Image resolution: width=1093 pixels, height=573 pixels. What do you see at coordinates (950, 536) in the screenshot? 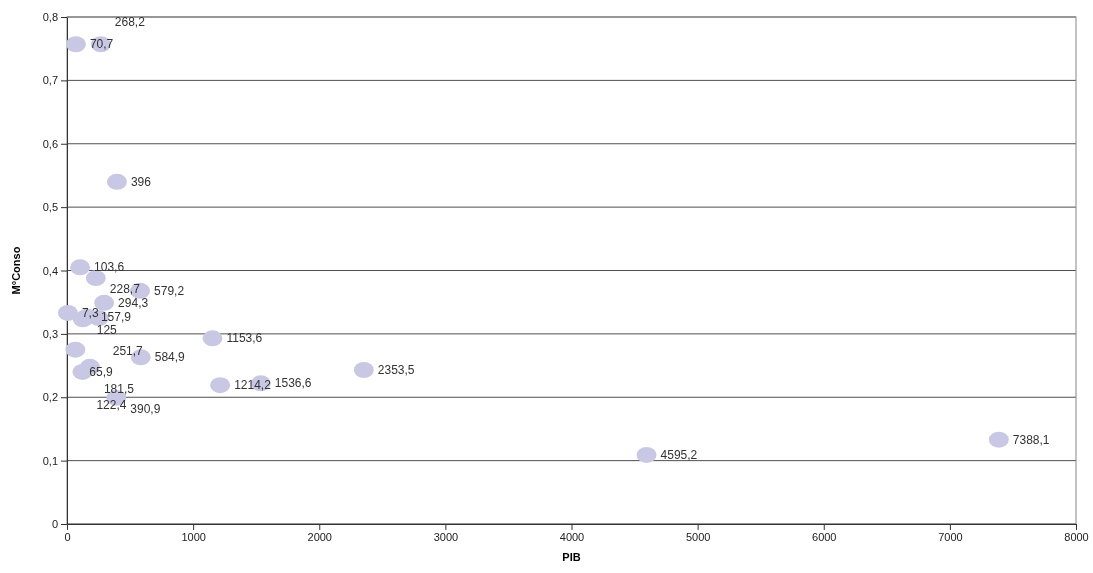
I see `x-tick-label: 7000` at bounding box center [950, 536].